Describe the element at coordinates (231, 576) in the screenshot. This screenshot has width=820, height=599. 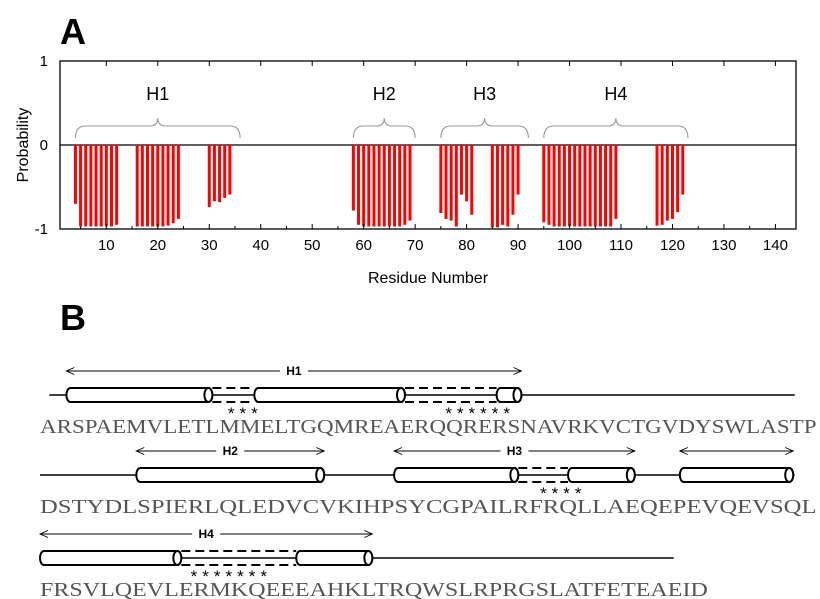
I see `star-markers: *******` at that location.